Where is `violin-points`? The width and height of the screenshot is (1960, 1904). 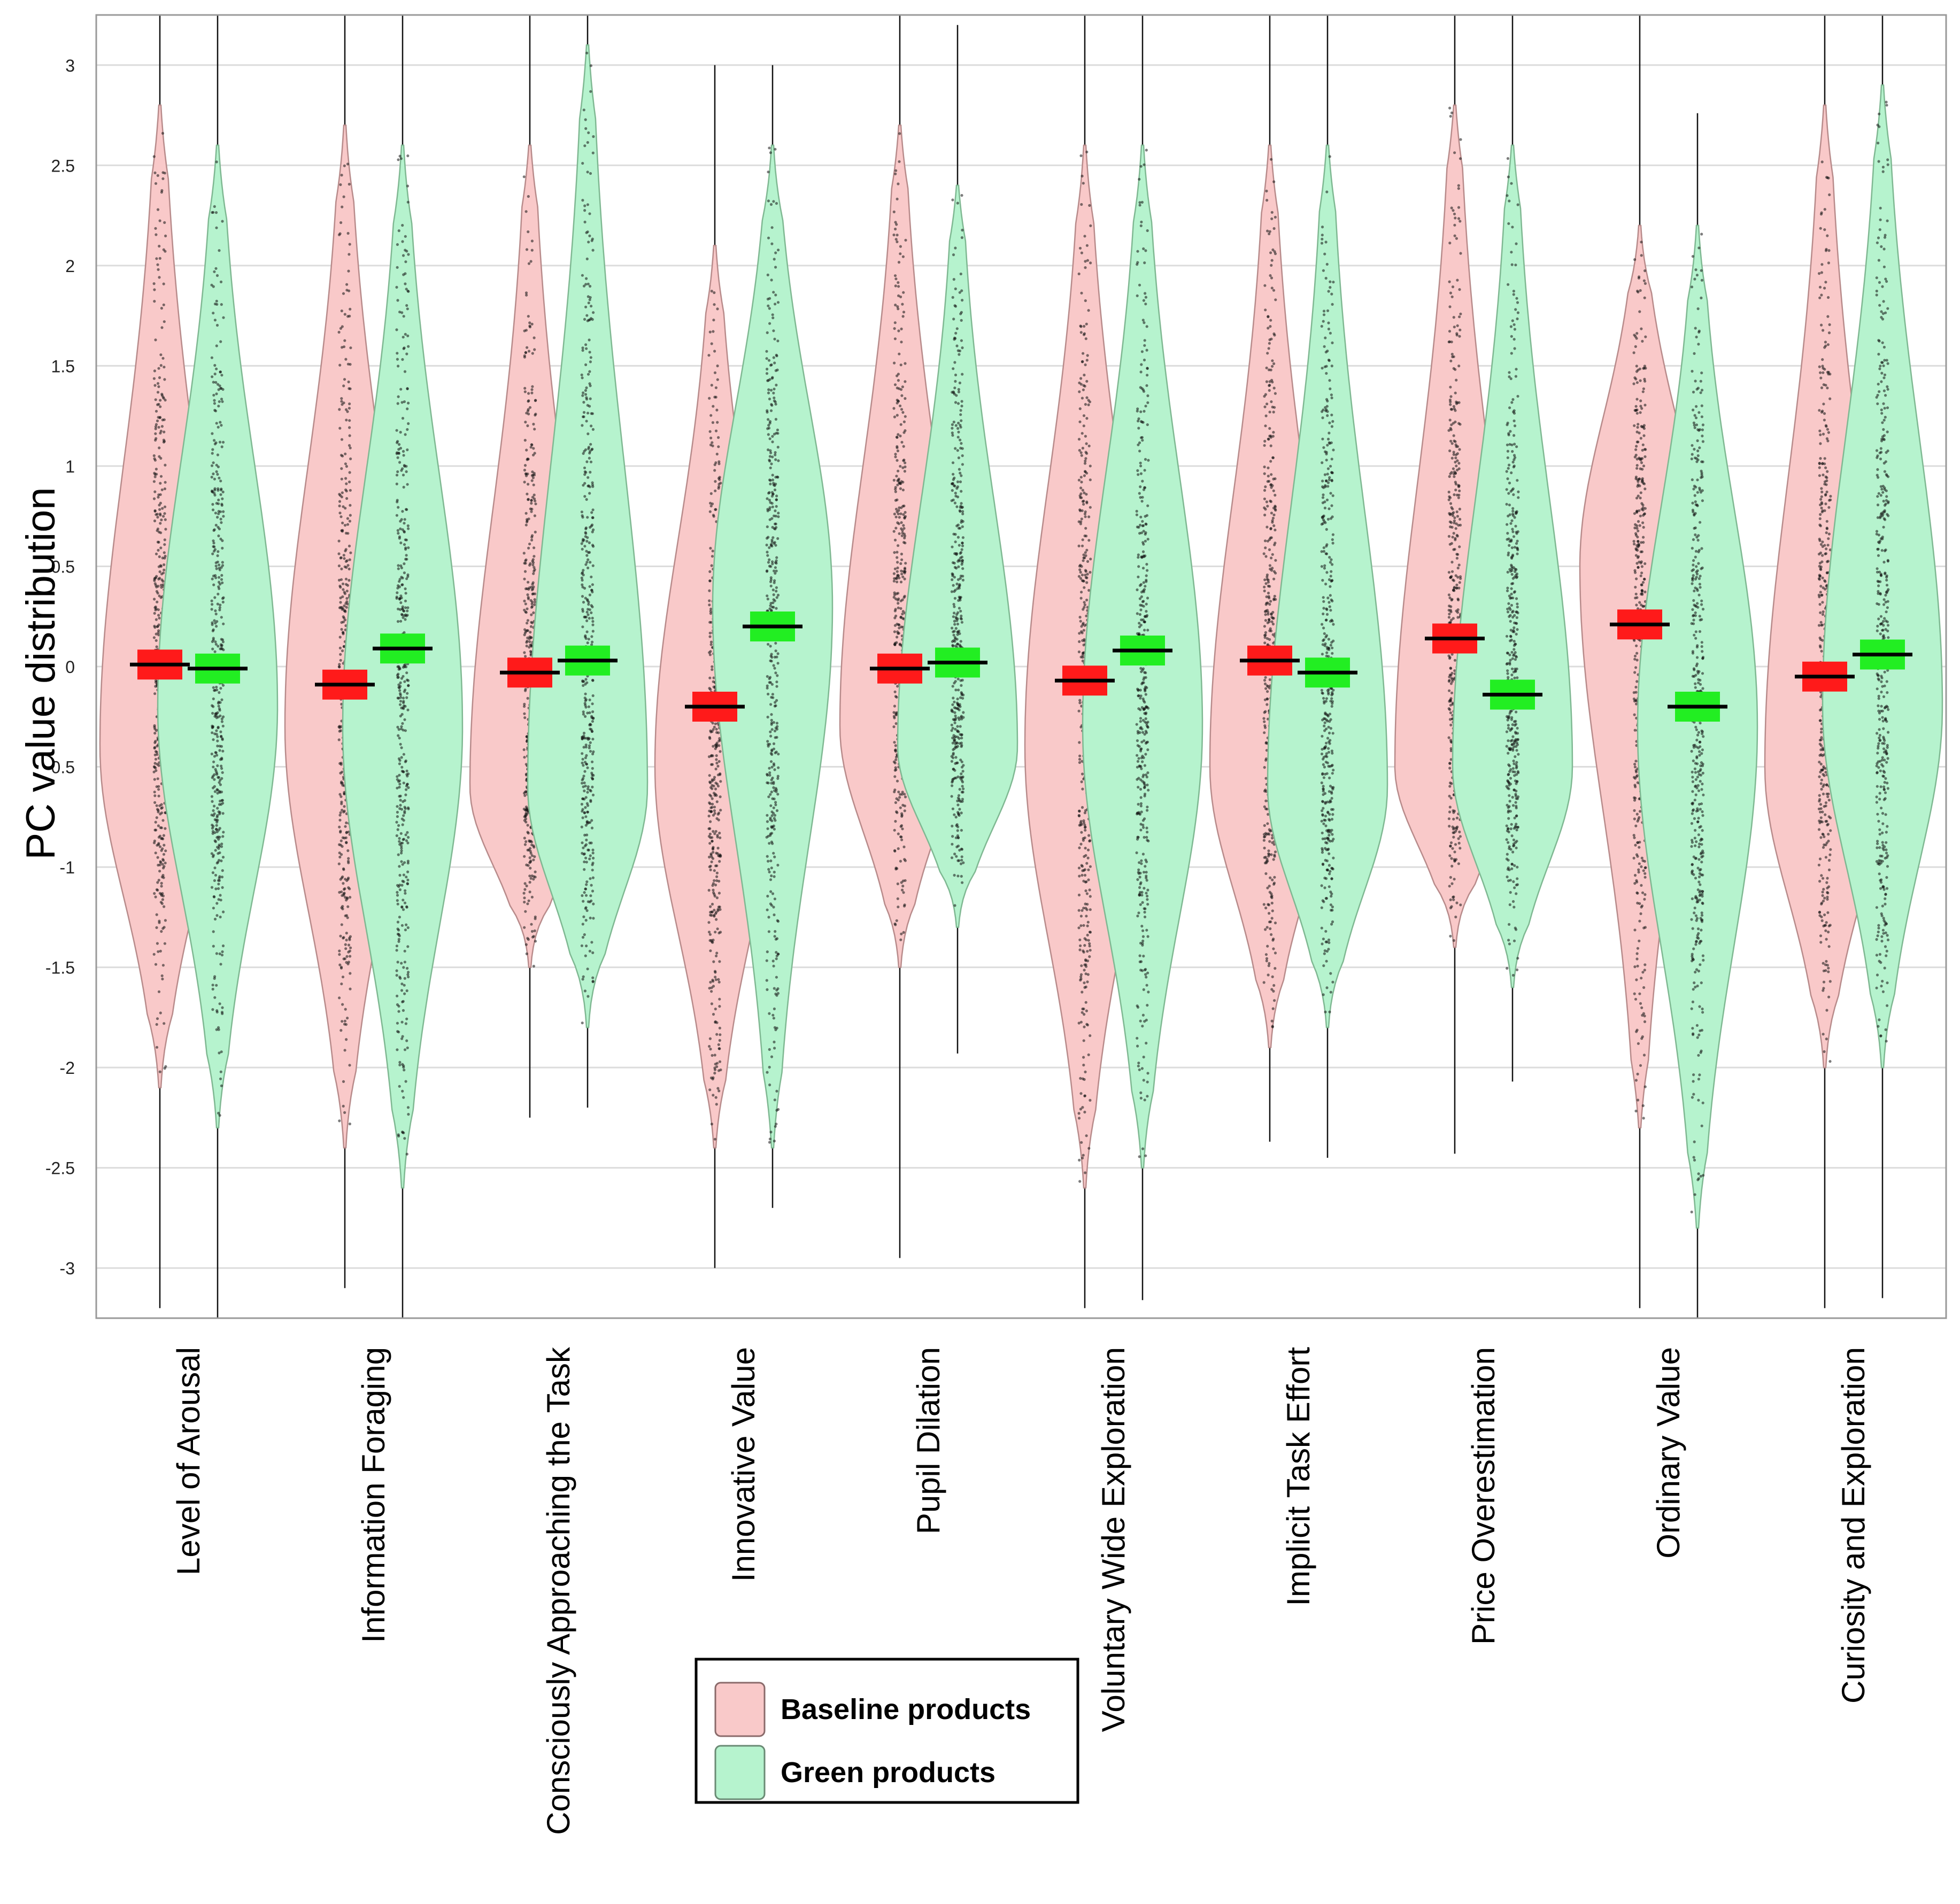
violin-points is located at coordinates (587, 538).